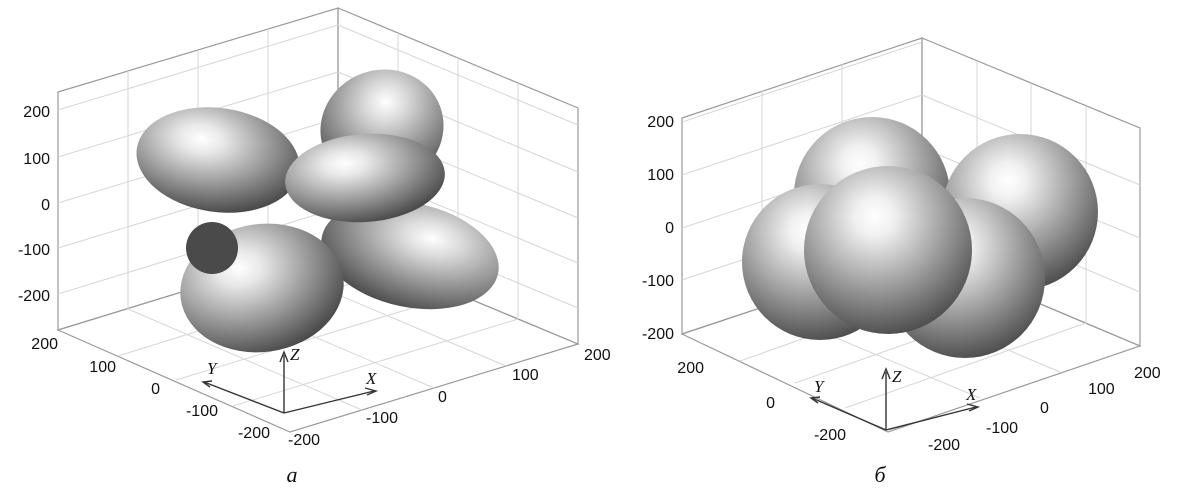  Describe the element at coordinates (290, 382) in the screenshot. I see `panel-a-axis-triad` at that location.